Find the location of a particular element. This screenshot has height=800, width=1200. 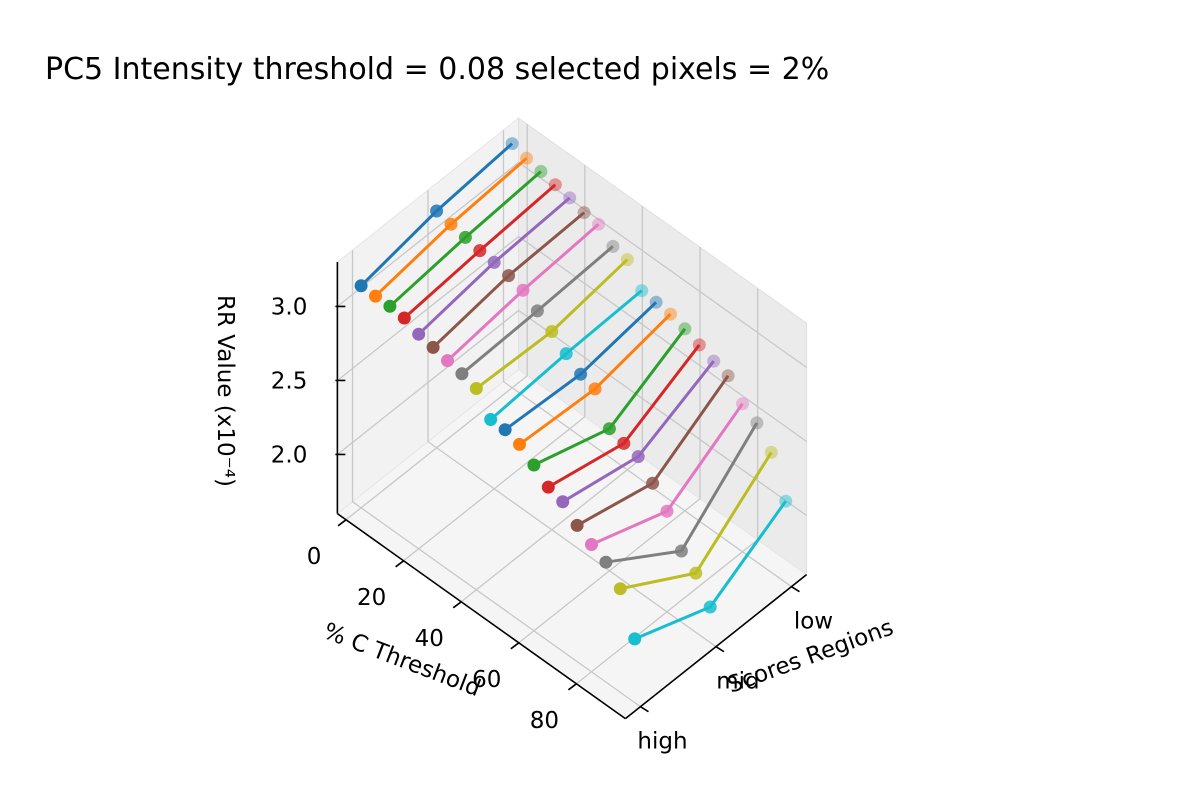

y-tick-label: mid is located at coordinates (737, 682).